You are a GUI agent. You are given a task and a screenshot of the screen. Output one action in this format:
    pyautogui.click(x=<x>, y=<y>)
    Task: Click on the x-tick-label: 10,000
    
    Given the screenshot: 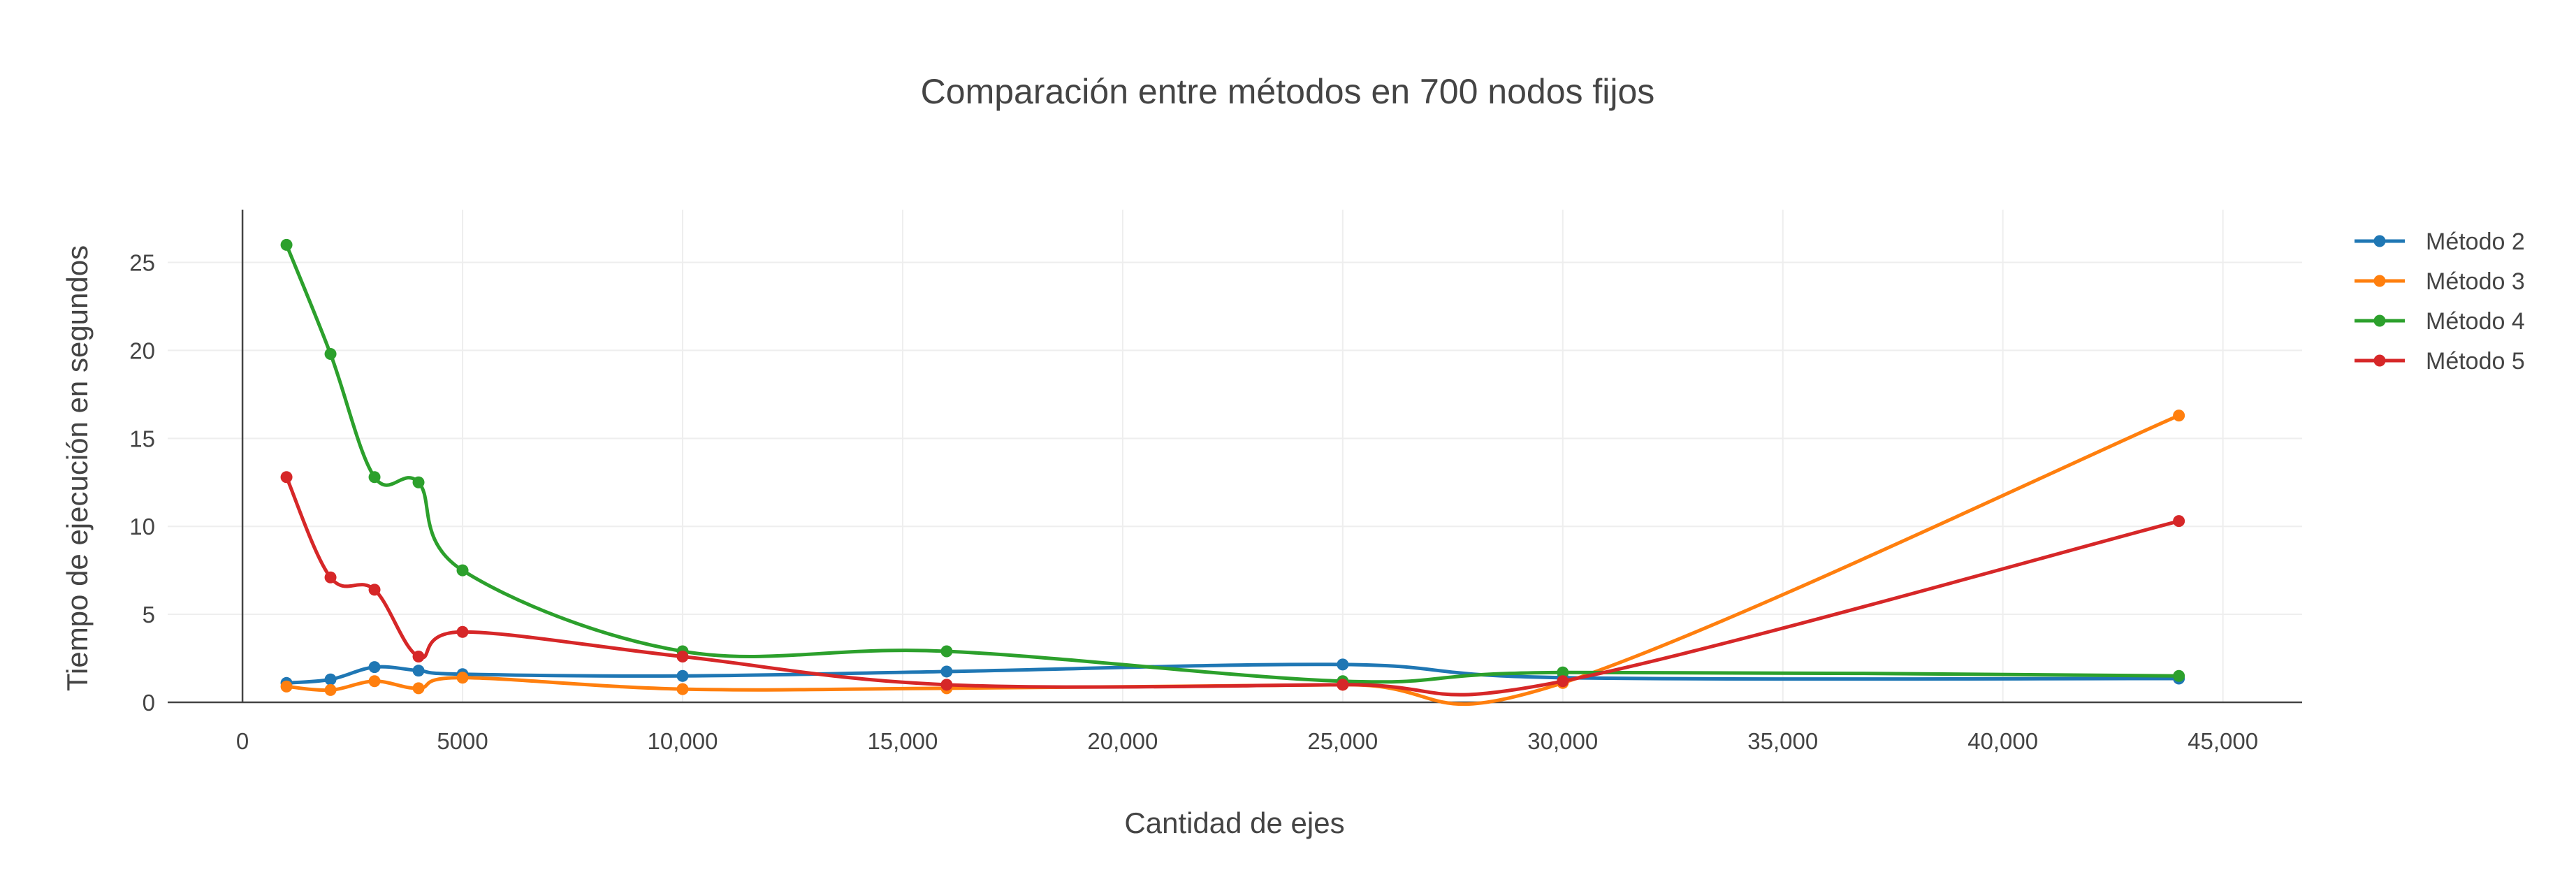 What is the action you would take?
    pyautogui.click(x=683, y=741)
    